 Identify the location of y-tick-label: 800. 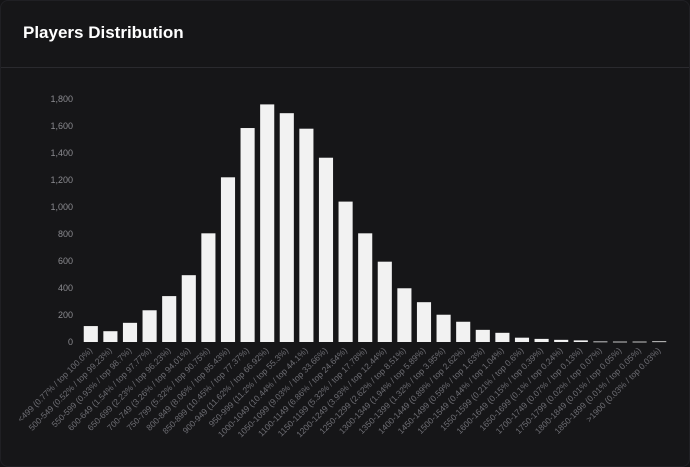
(65, 234).